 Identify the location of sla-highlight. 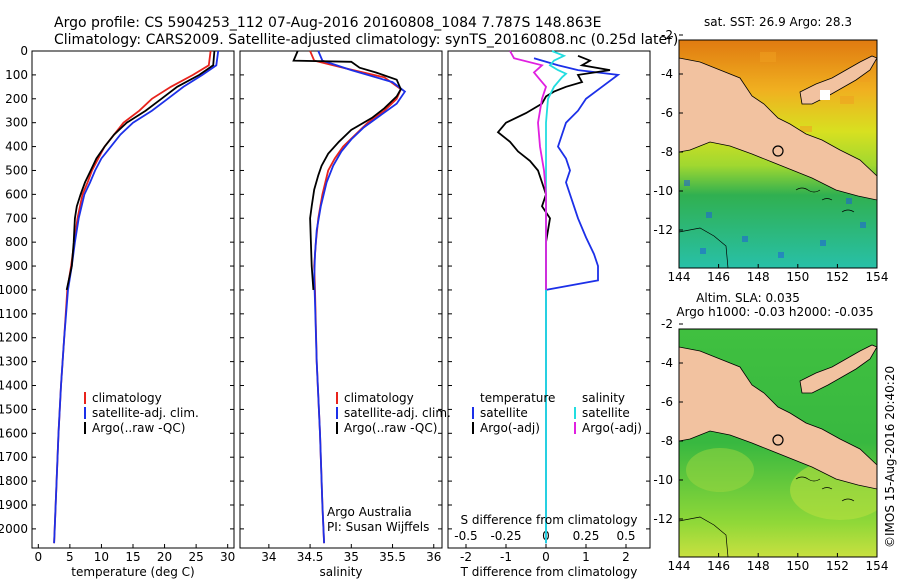
(720, 470).